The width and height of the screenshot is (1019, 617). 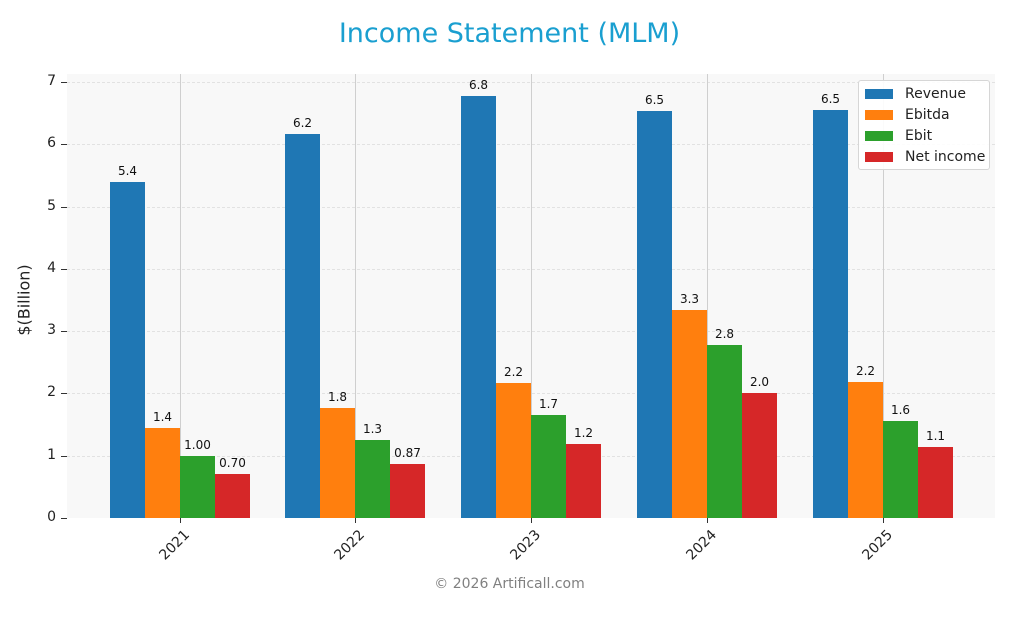 I want to click on x-tick-label: 2021, so click(x=175, y=545).